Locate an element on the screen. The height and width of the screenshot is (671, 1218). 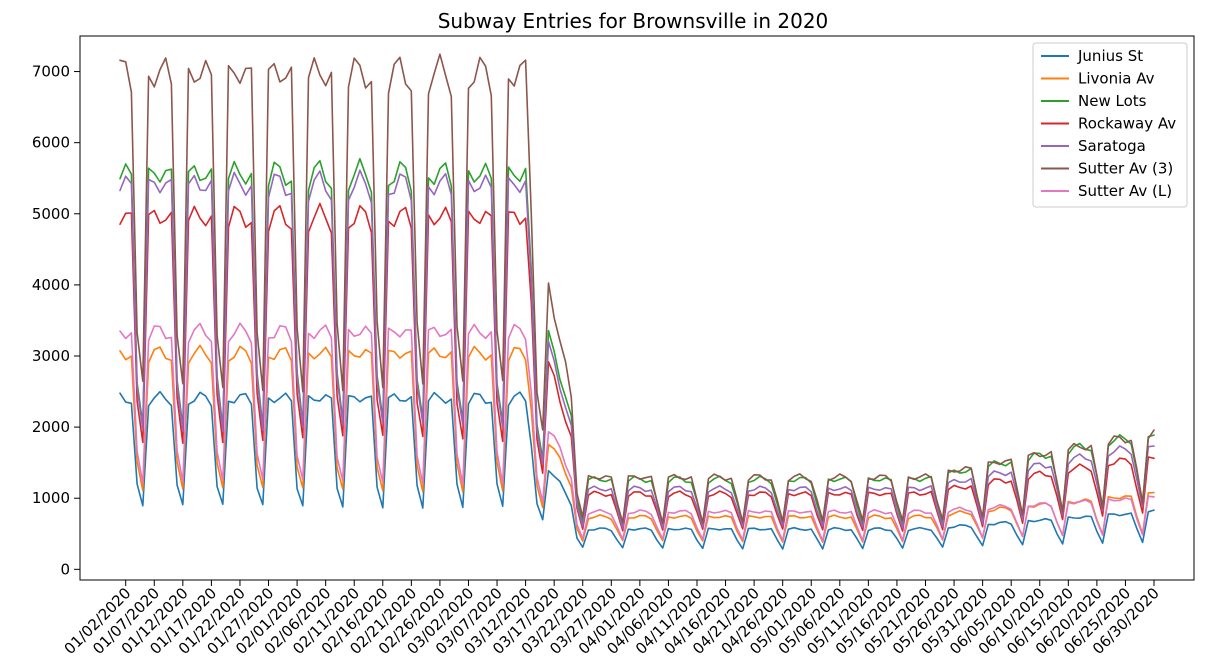
legend-label: Rockaway Av is located at coordinates (1127, 124).